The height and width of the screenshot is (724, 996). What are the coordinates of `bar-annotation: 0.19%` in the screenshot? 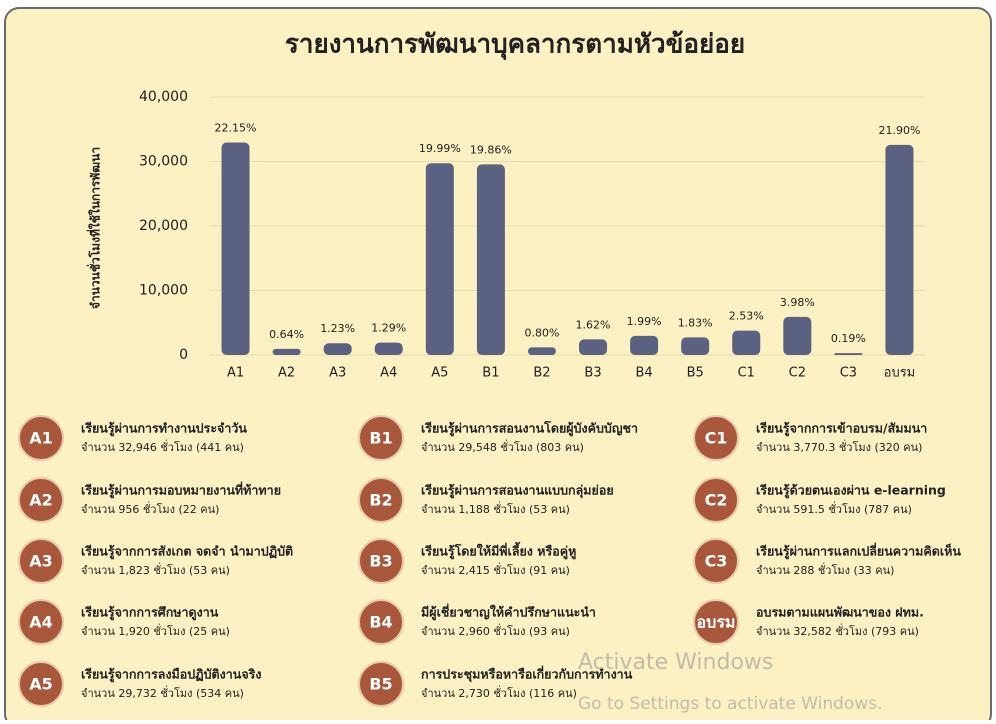 It's located at (848, 338).